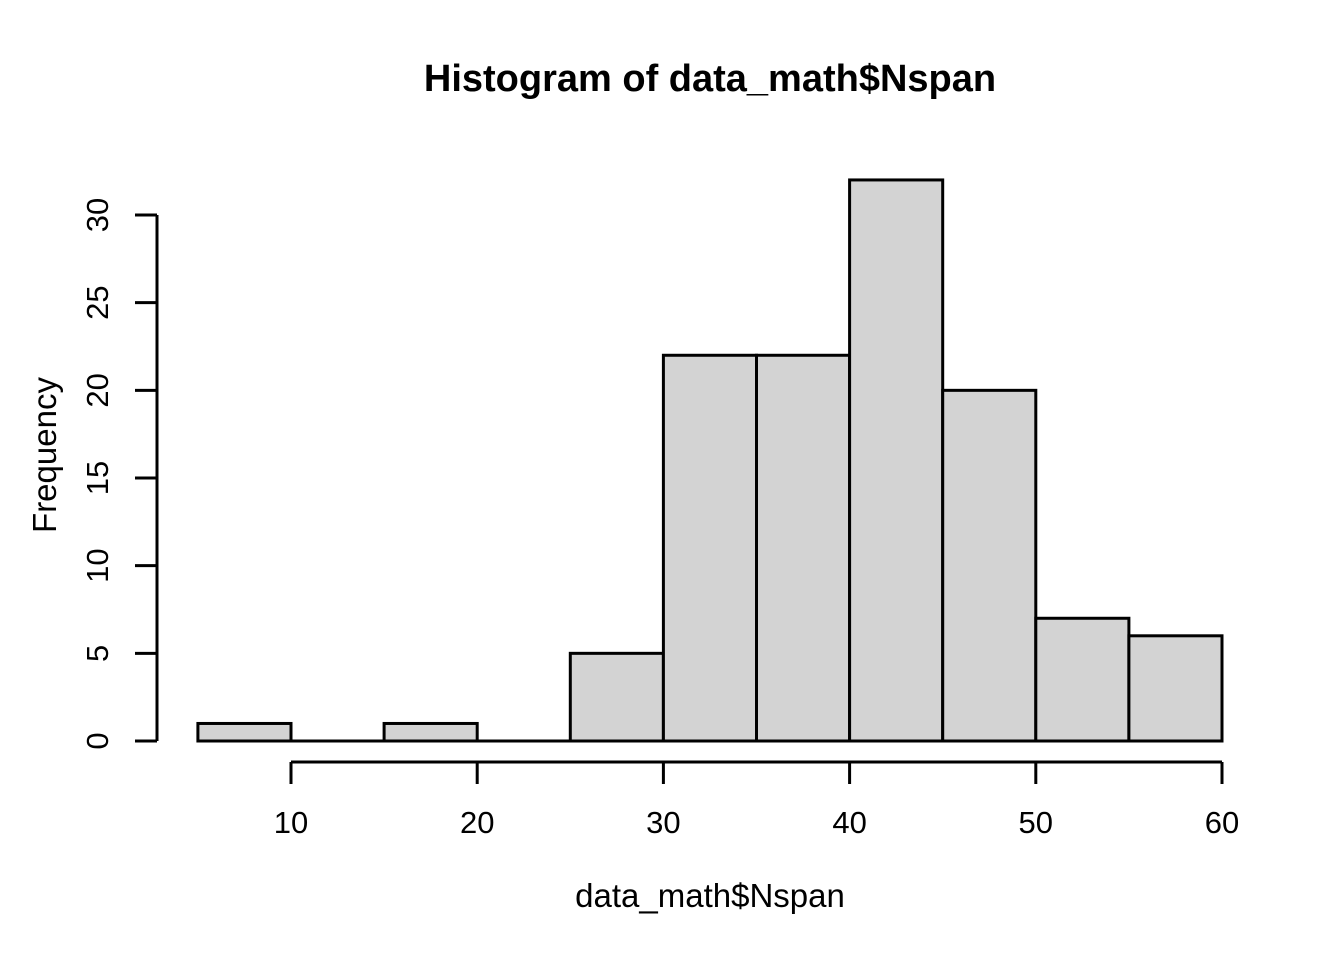 This screenshot has height=960, width=1344. Describe the element at coordinates (97, 653) in the screenshot. I see `y-tick-label: 5` at that location.